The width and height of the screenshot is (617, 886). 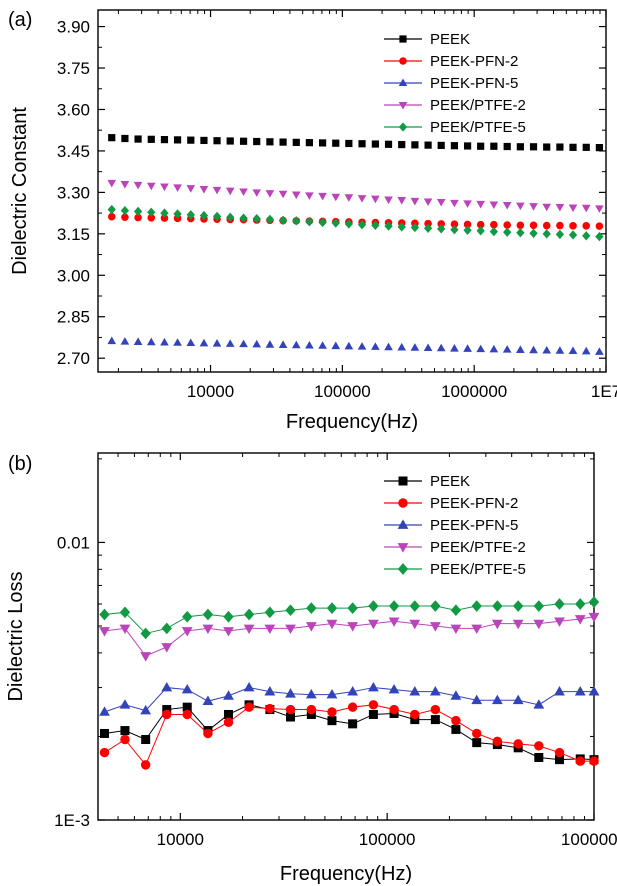 What do you see at coordinates (478, 547) in the screenshot?
I see `legend-label: PEEK/PTFE-2` at bounding box center [478, 547].